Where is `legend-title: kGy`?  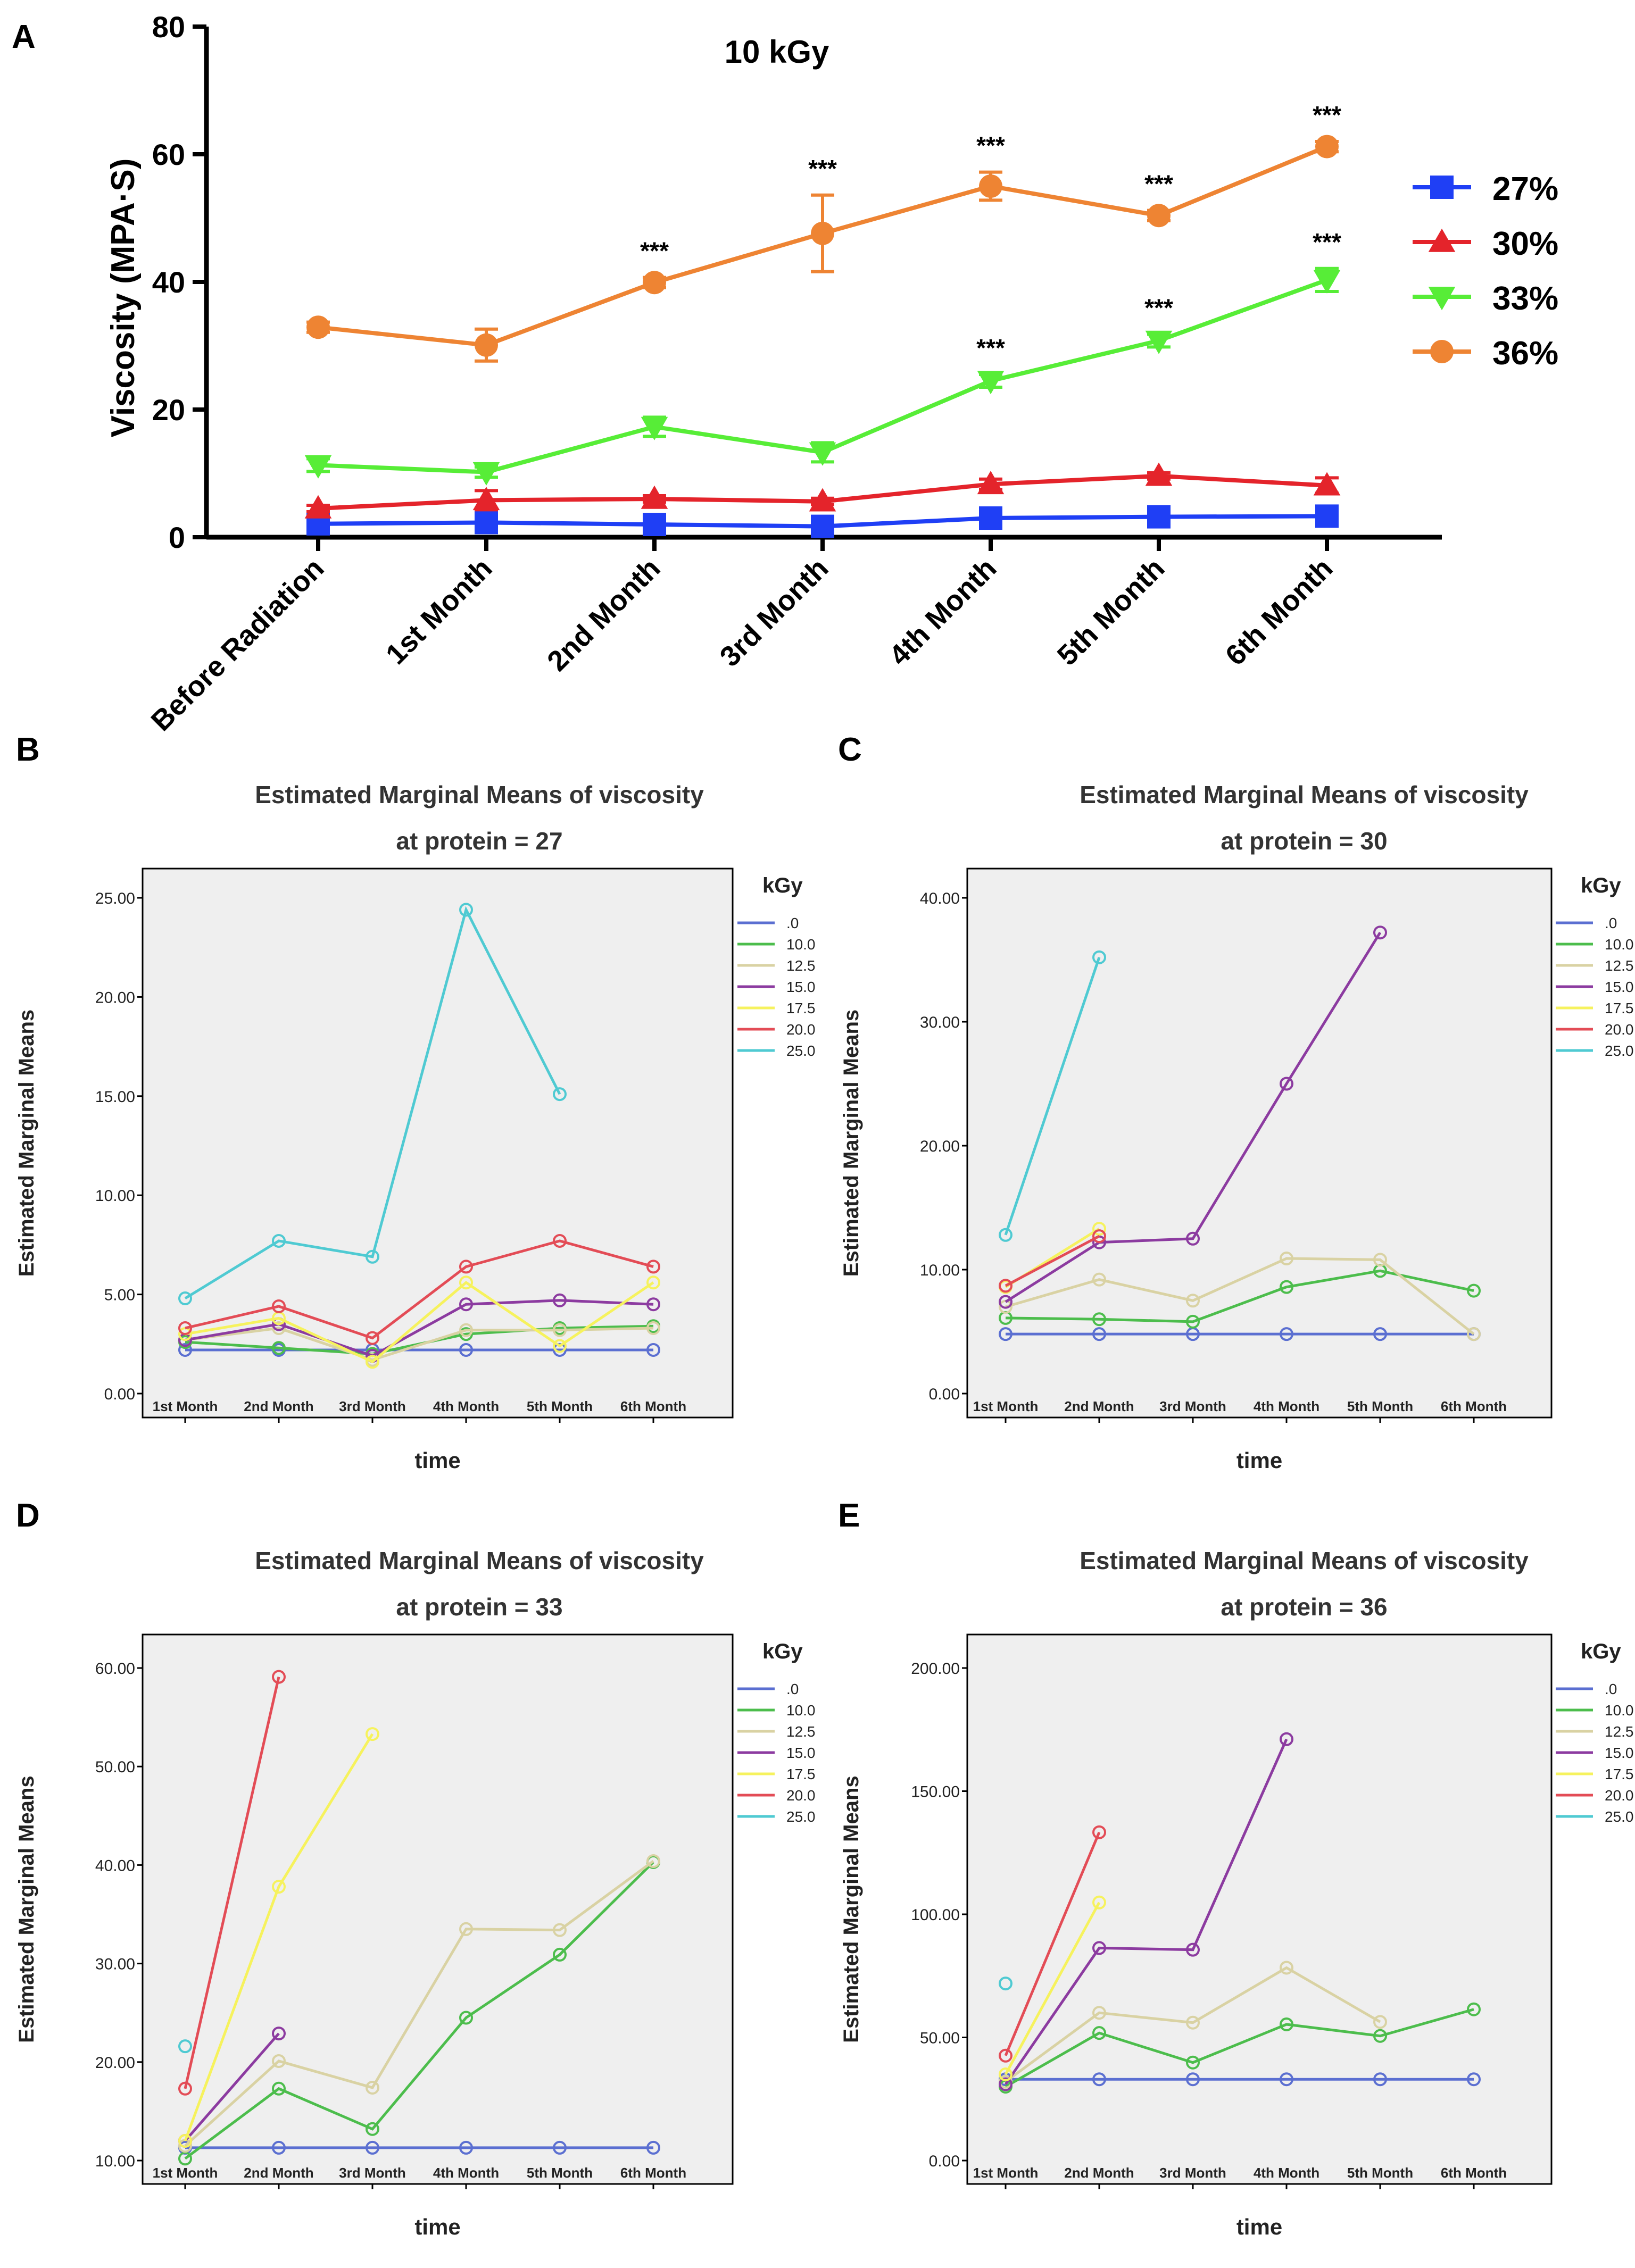 legend-title: kGy is located at coordinates (782, 885).